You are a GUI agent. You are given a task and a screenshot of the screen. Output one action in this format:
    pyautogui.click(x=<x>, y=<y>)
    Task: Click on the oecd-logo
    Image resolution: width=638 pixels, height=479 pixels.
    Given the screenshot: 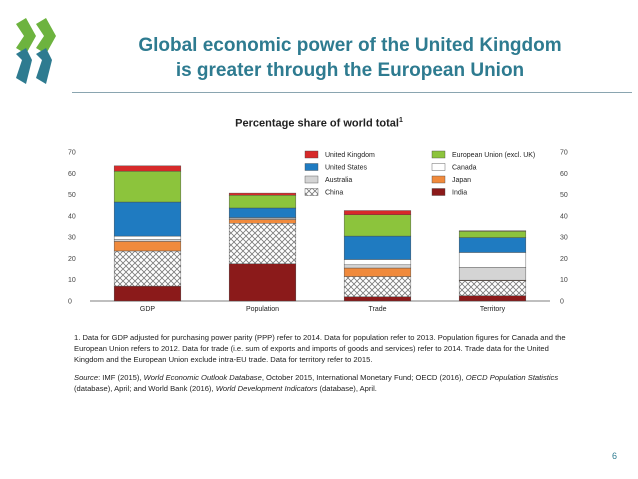 What is the action you would take?
    pyautogui.click(x=36, y=51)
    